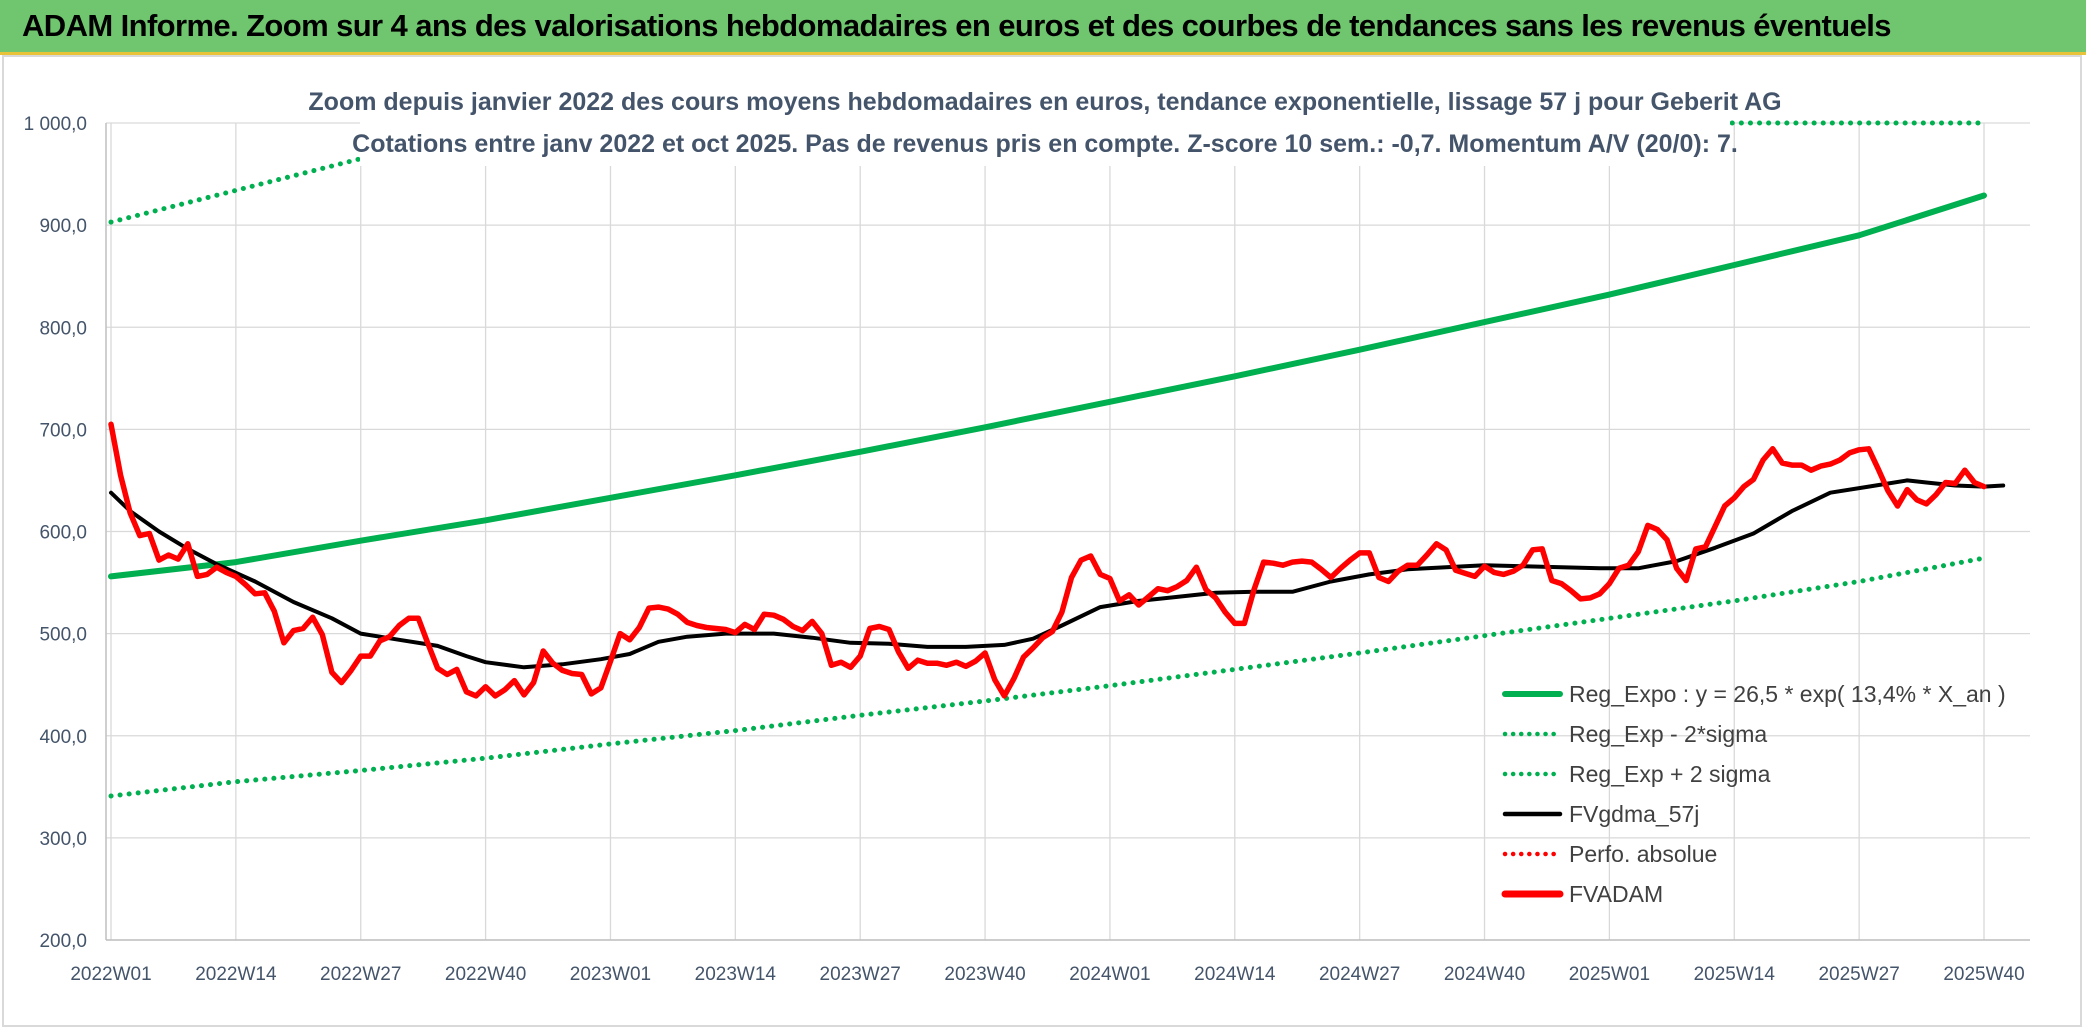 Image resolution: width=2086 pixels, height=1031 pixels. Describe the element at coordinates (1484, 974) in the screenshot. I see `x-tick-label: 2024W40` at that location.